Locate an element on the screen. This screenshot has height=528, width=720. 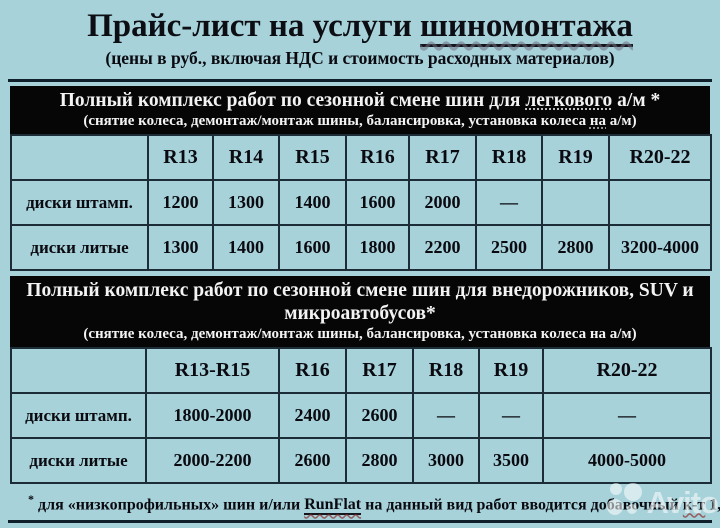
section2-corner-cell is located at coordinates (78, 370).